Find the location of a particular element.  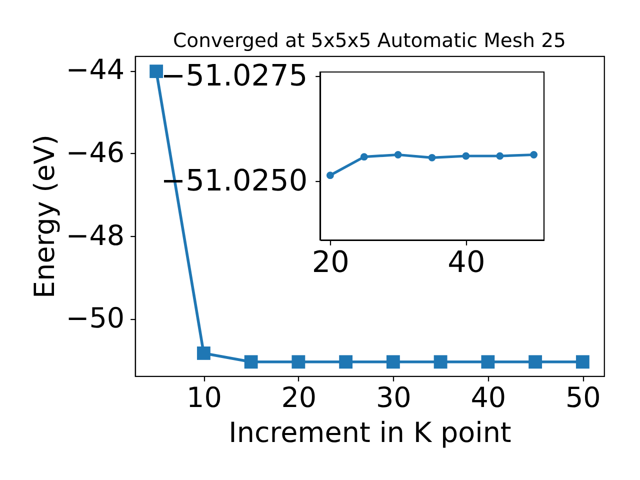

x-axis-title: Increment in K point is located at coordinates (370, 432).